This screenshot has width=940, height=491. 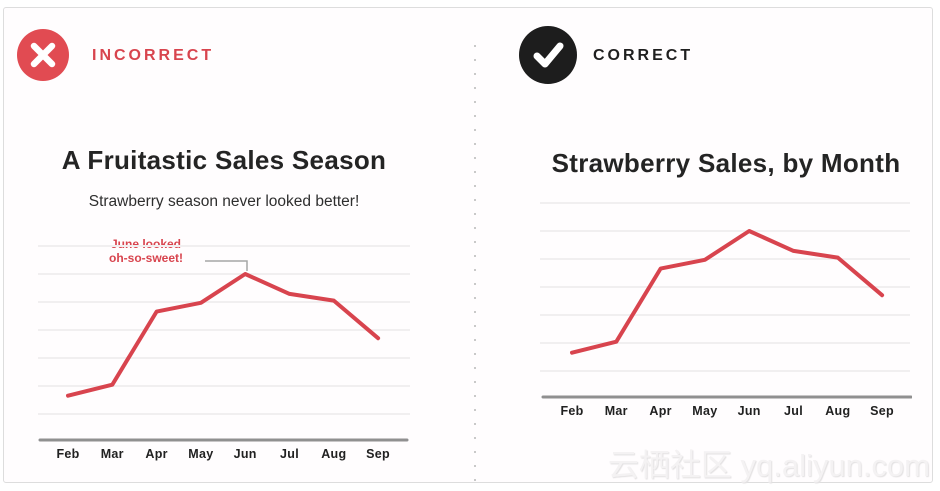 I want to click on divider-dotted-line, so click(x=475, y=263).